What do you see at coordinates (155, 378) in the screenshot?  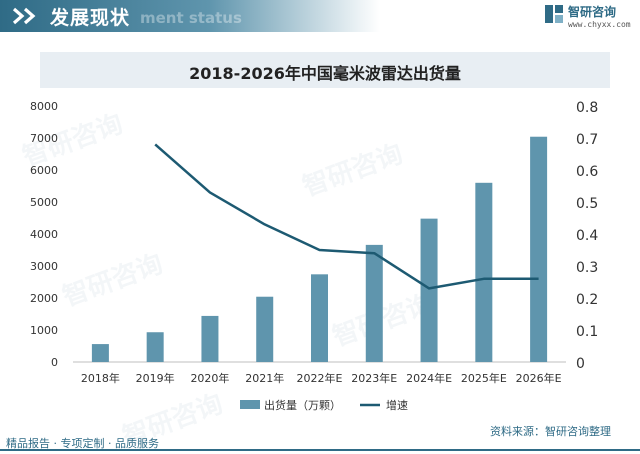 I see `x-tick-label: 2019年` at bounding box center [155, 378].